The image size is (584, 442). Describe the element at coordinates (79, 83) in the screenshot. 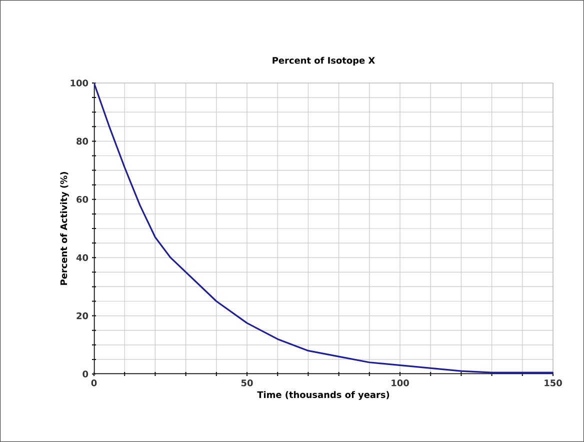

I see `y-tick-label: 100` at that location.